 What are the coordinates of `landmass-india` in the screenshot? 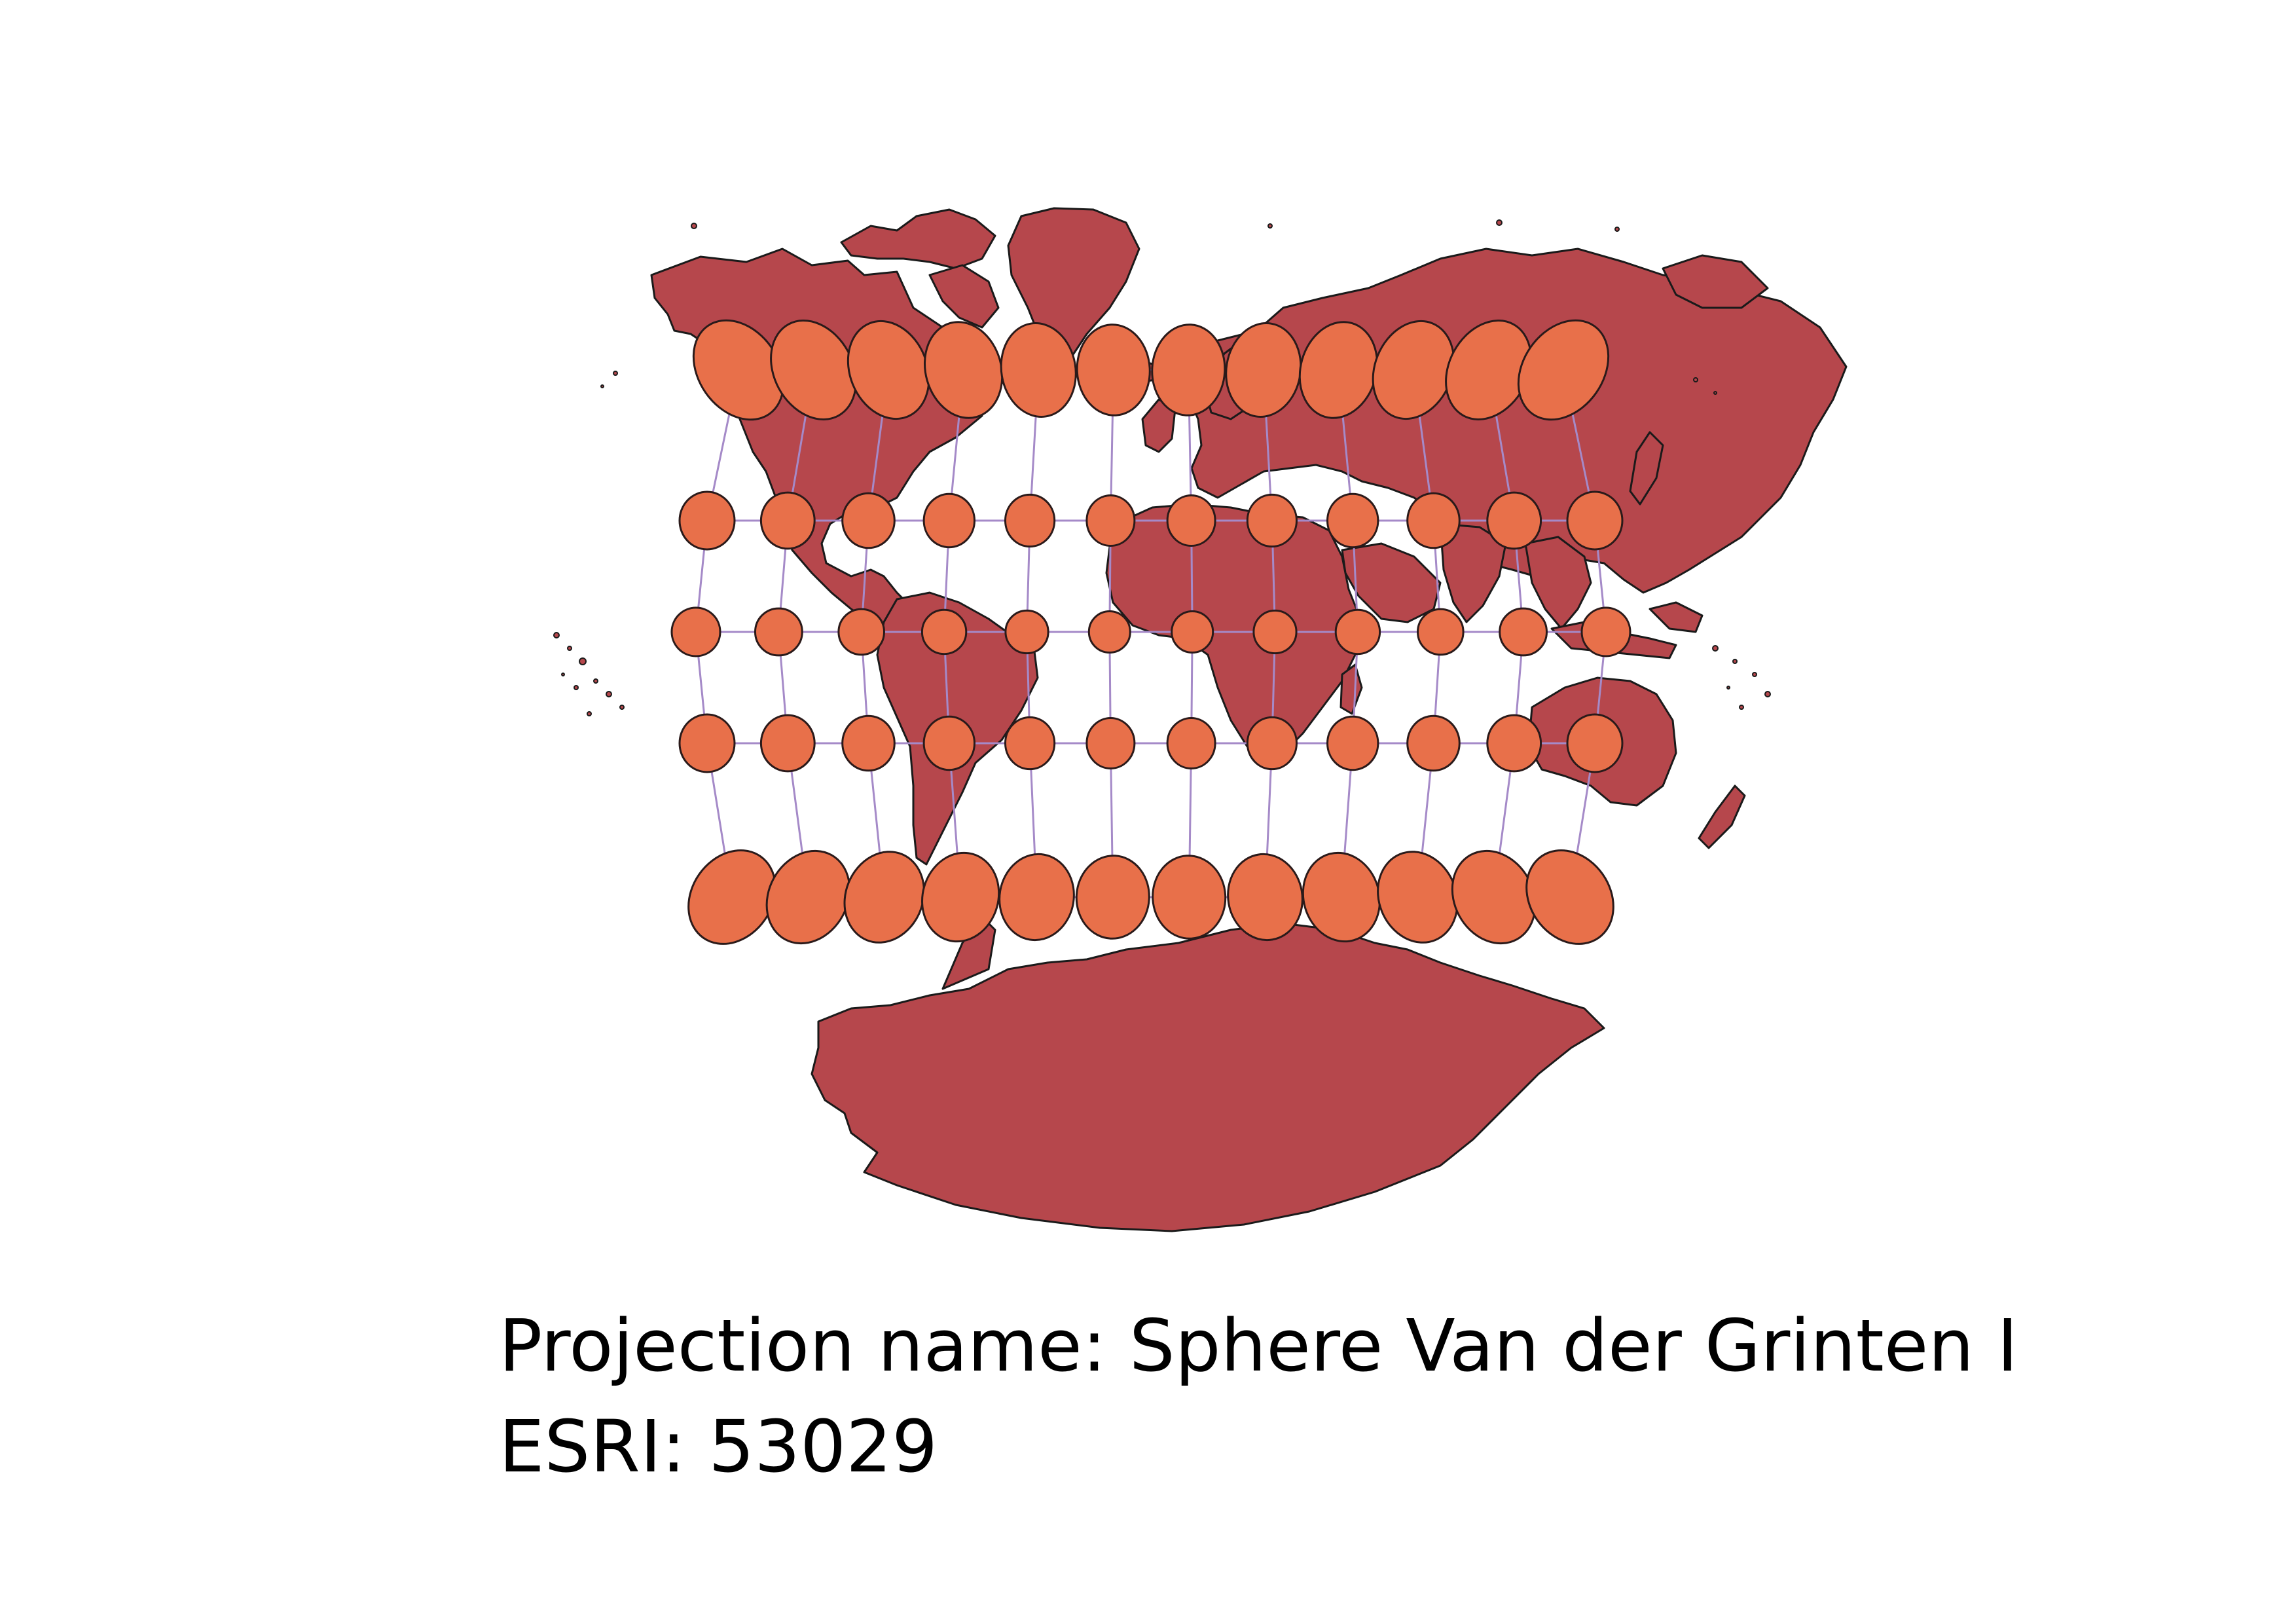 It's located at (1473, 573).